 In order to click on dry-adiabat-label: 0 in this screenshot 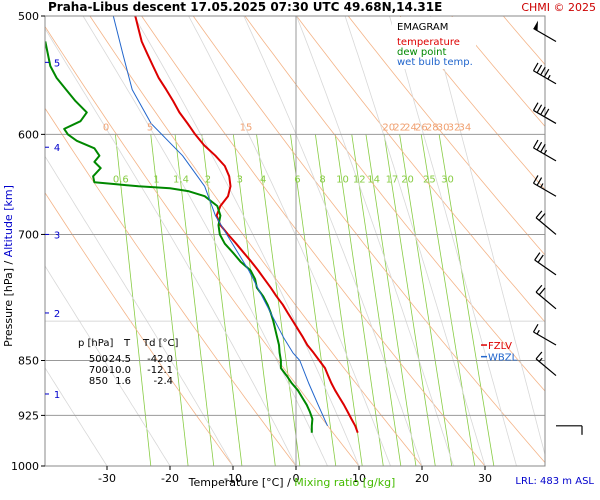, I will do `click(106, 127)`.